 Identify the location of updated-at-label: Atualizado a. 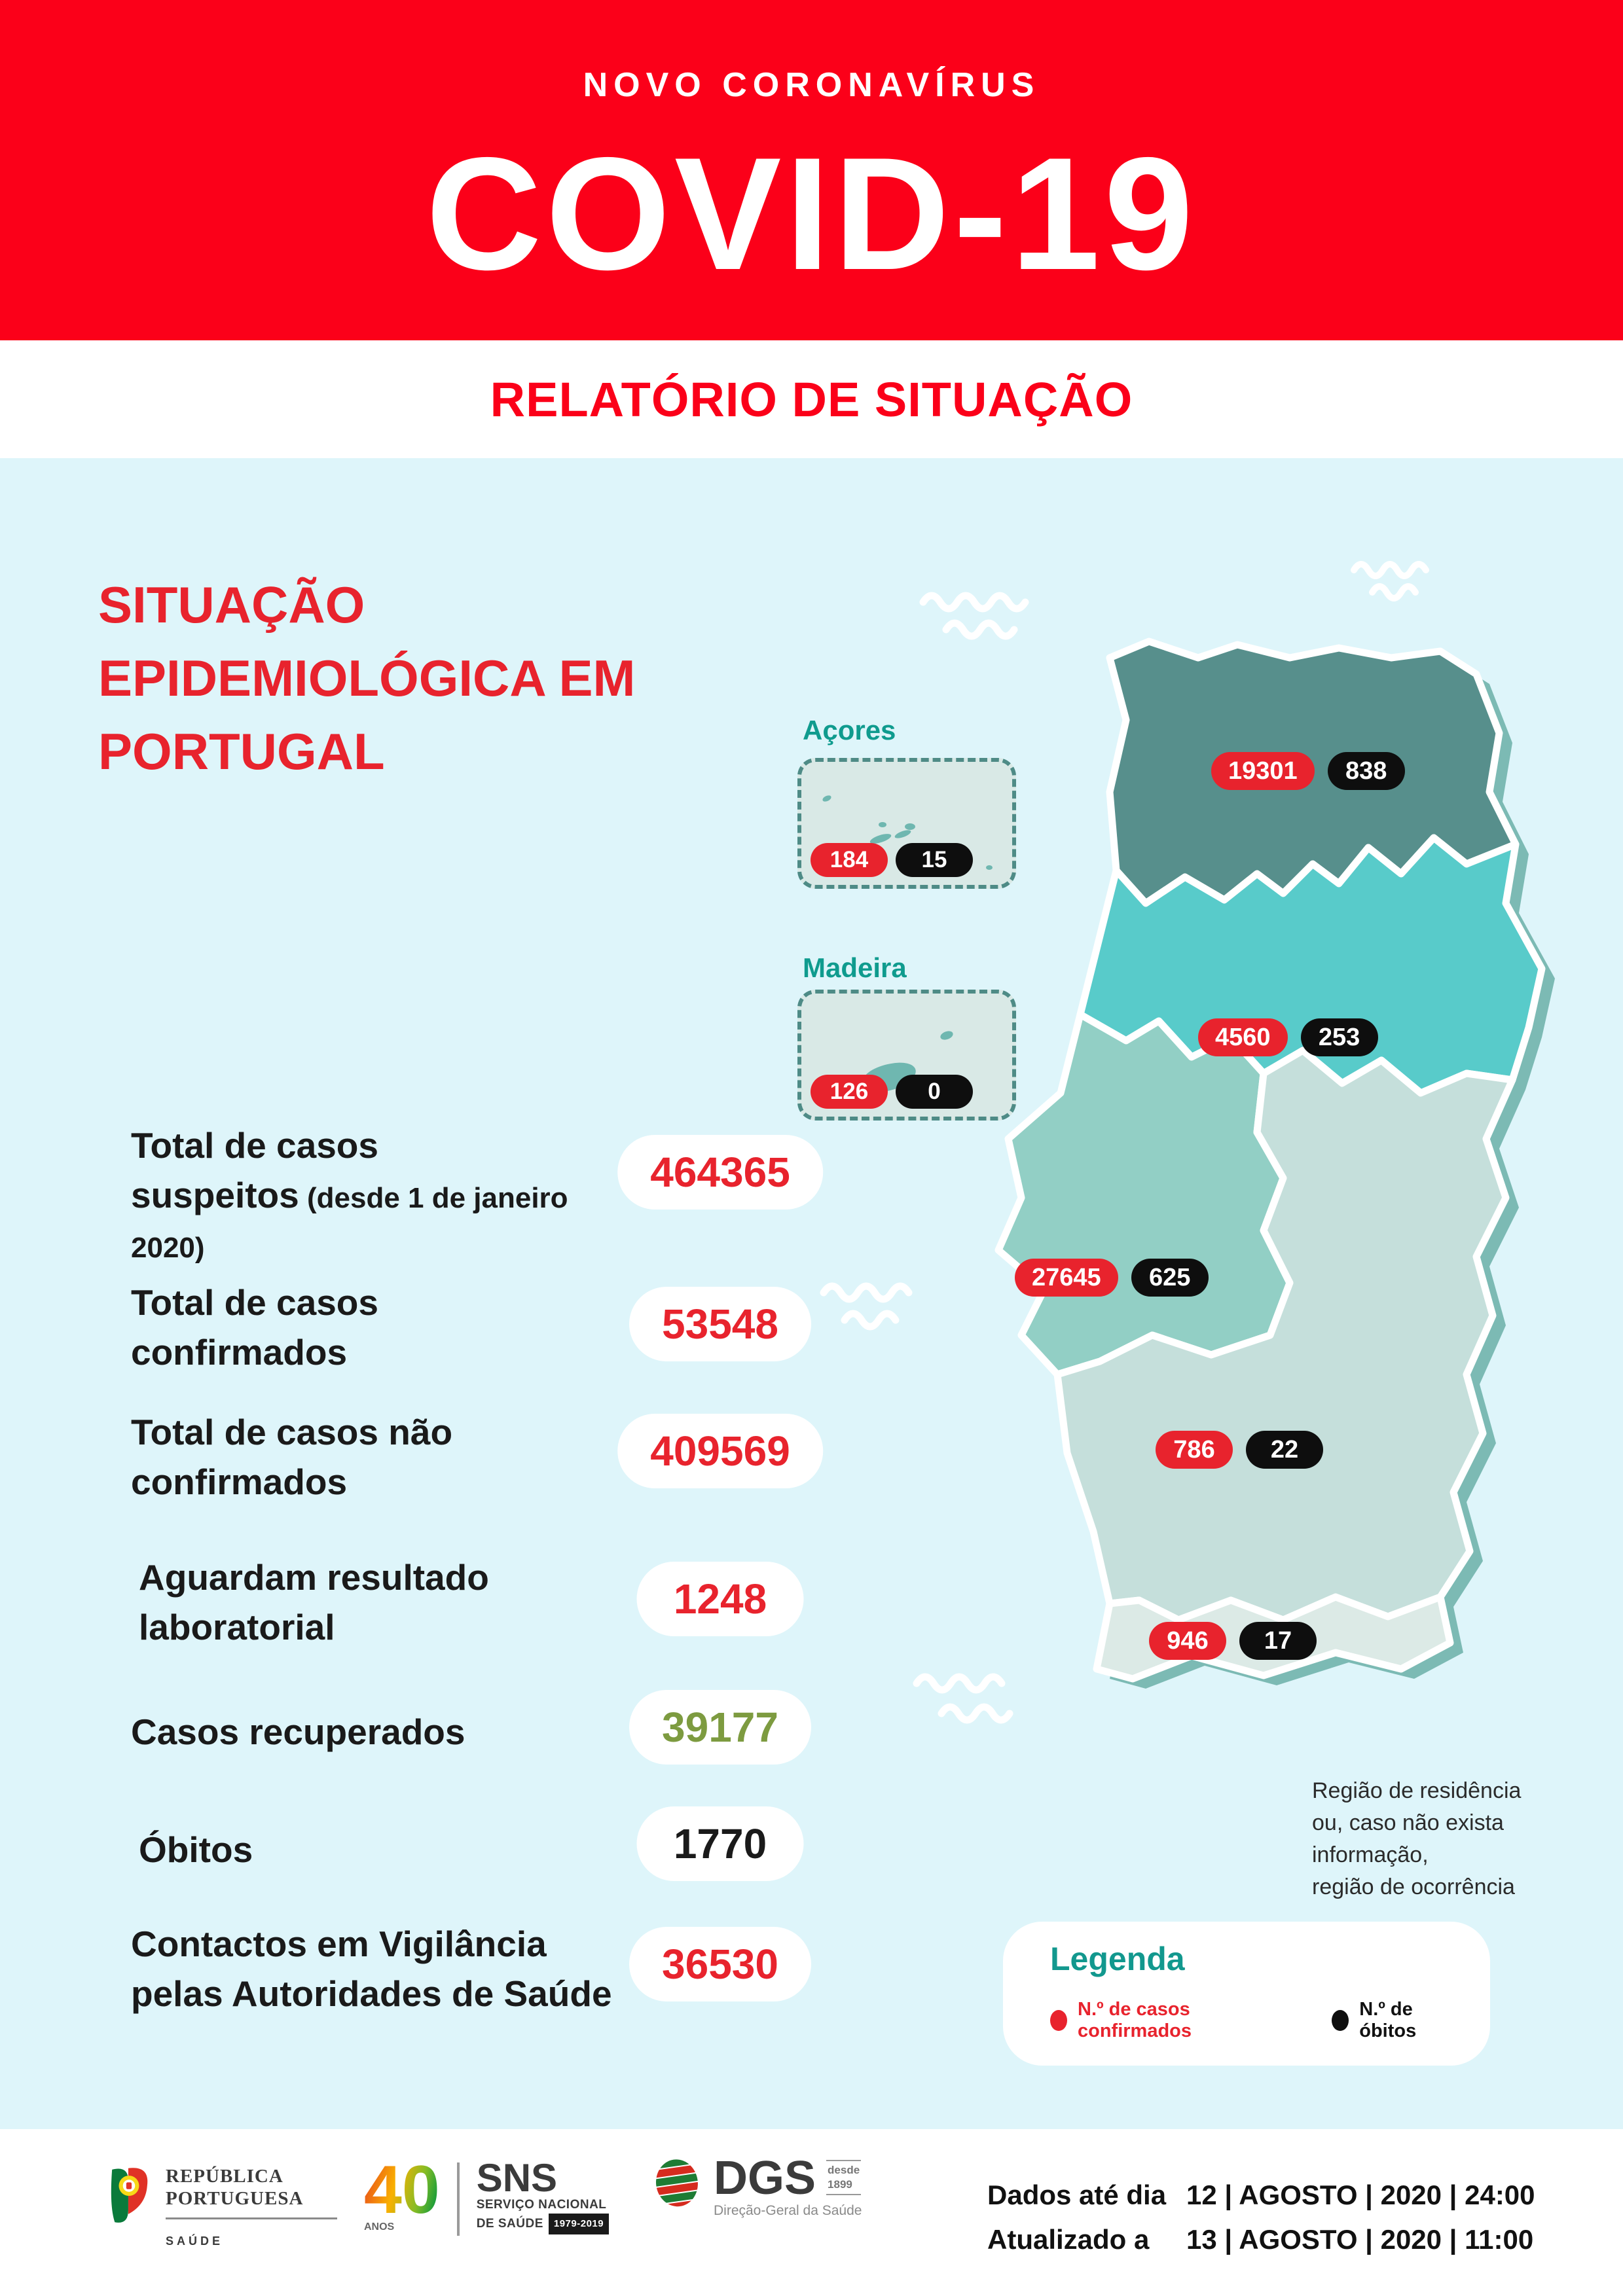
(1068, 2239).